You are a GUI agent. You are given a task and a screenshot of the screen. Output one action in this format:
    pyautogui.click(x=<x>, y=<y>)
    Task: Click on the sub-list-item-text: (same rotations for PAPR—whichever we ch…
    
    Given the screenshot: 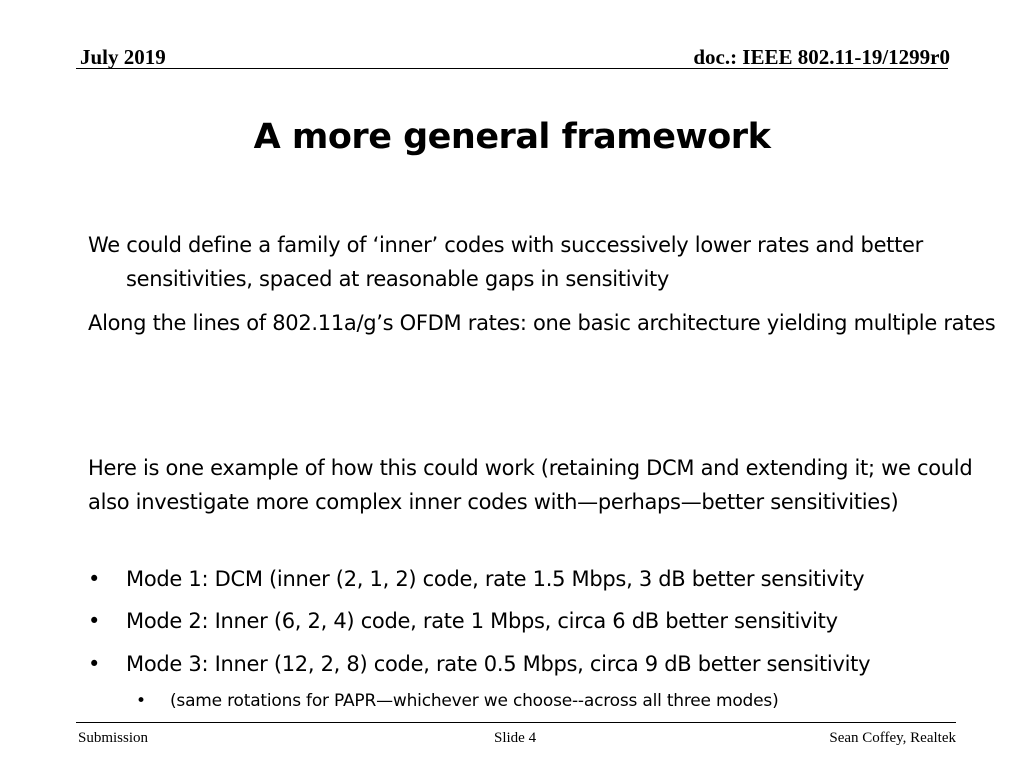 What is the action you would take?
    pyautogui.click(x=474, y=701)
    